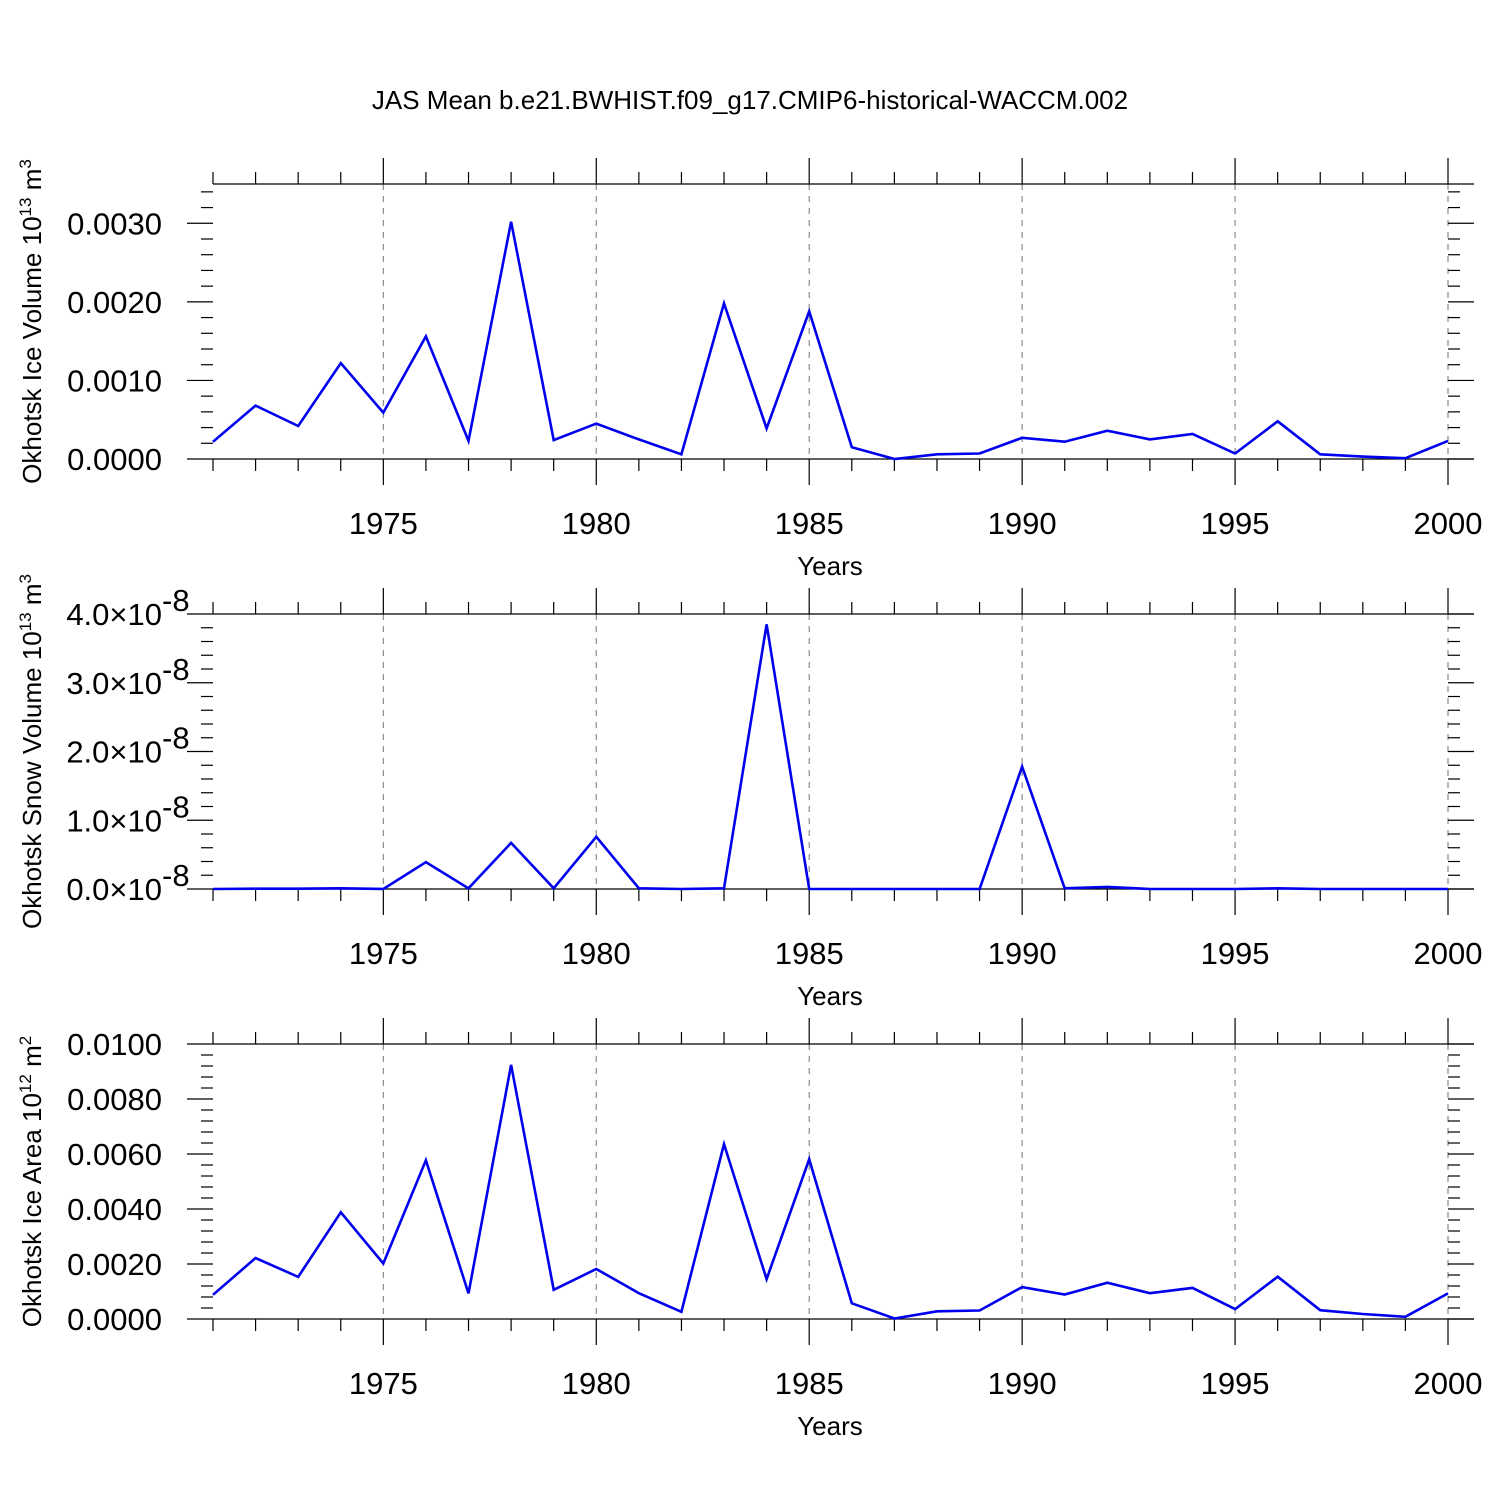 This screenshot has height=1500, width=1500. I want to click on y-tick-label: 0.0×10, so click(114, 889).